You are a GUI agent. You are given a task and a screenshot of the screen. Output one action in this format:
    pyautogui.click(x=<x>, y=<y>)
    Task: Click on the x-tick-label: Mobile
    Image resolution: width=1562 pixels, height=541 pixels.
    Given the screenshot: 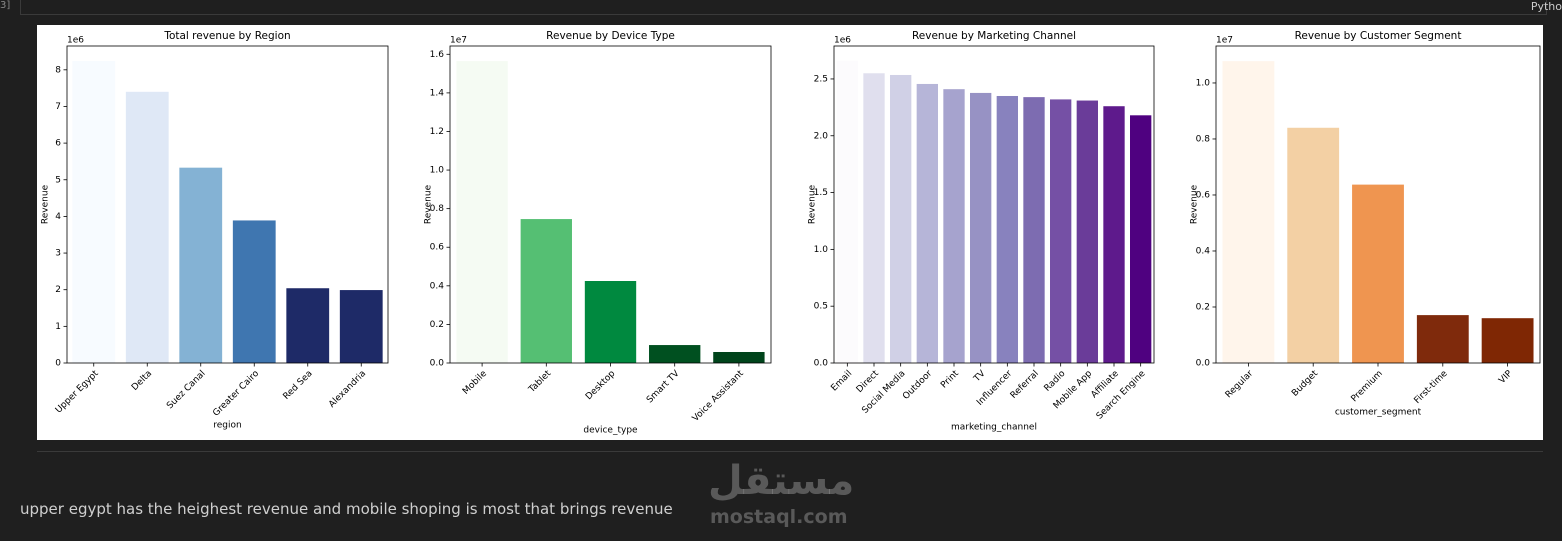 What is the action you would take?
    pyautogui.click(x=475, y=382)
    